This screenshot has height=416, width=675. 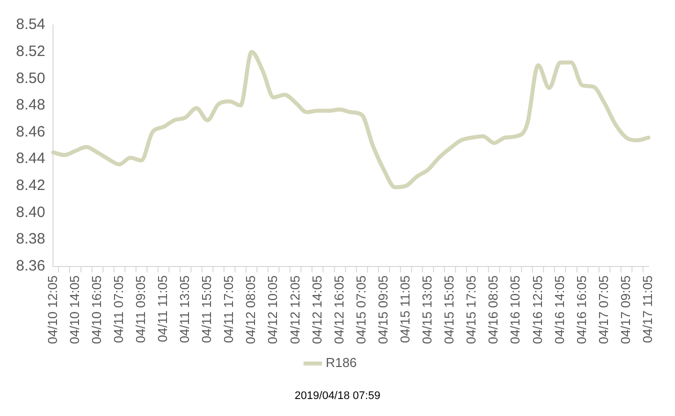 I want to click on x-tick-label: 04/12 16:05, so click(x=338, y=309).